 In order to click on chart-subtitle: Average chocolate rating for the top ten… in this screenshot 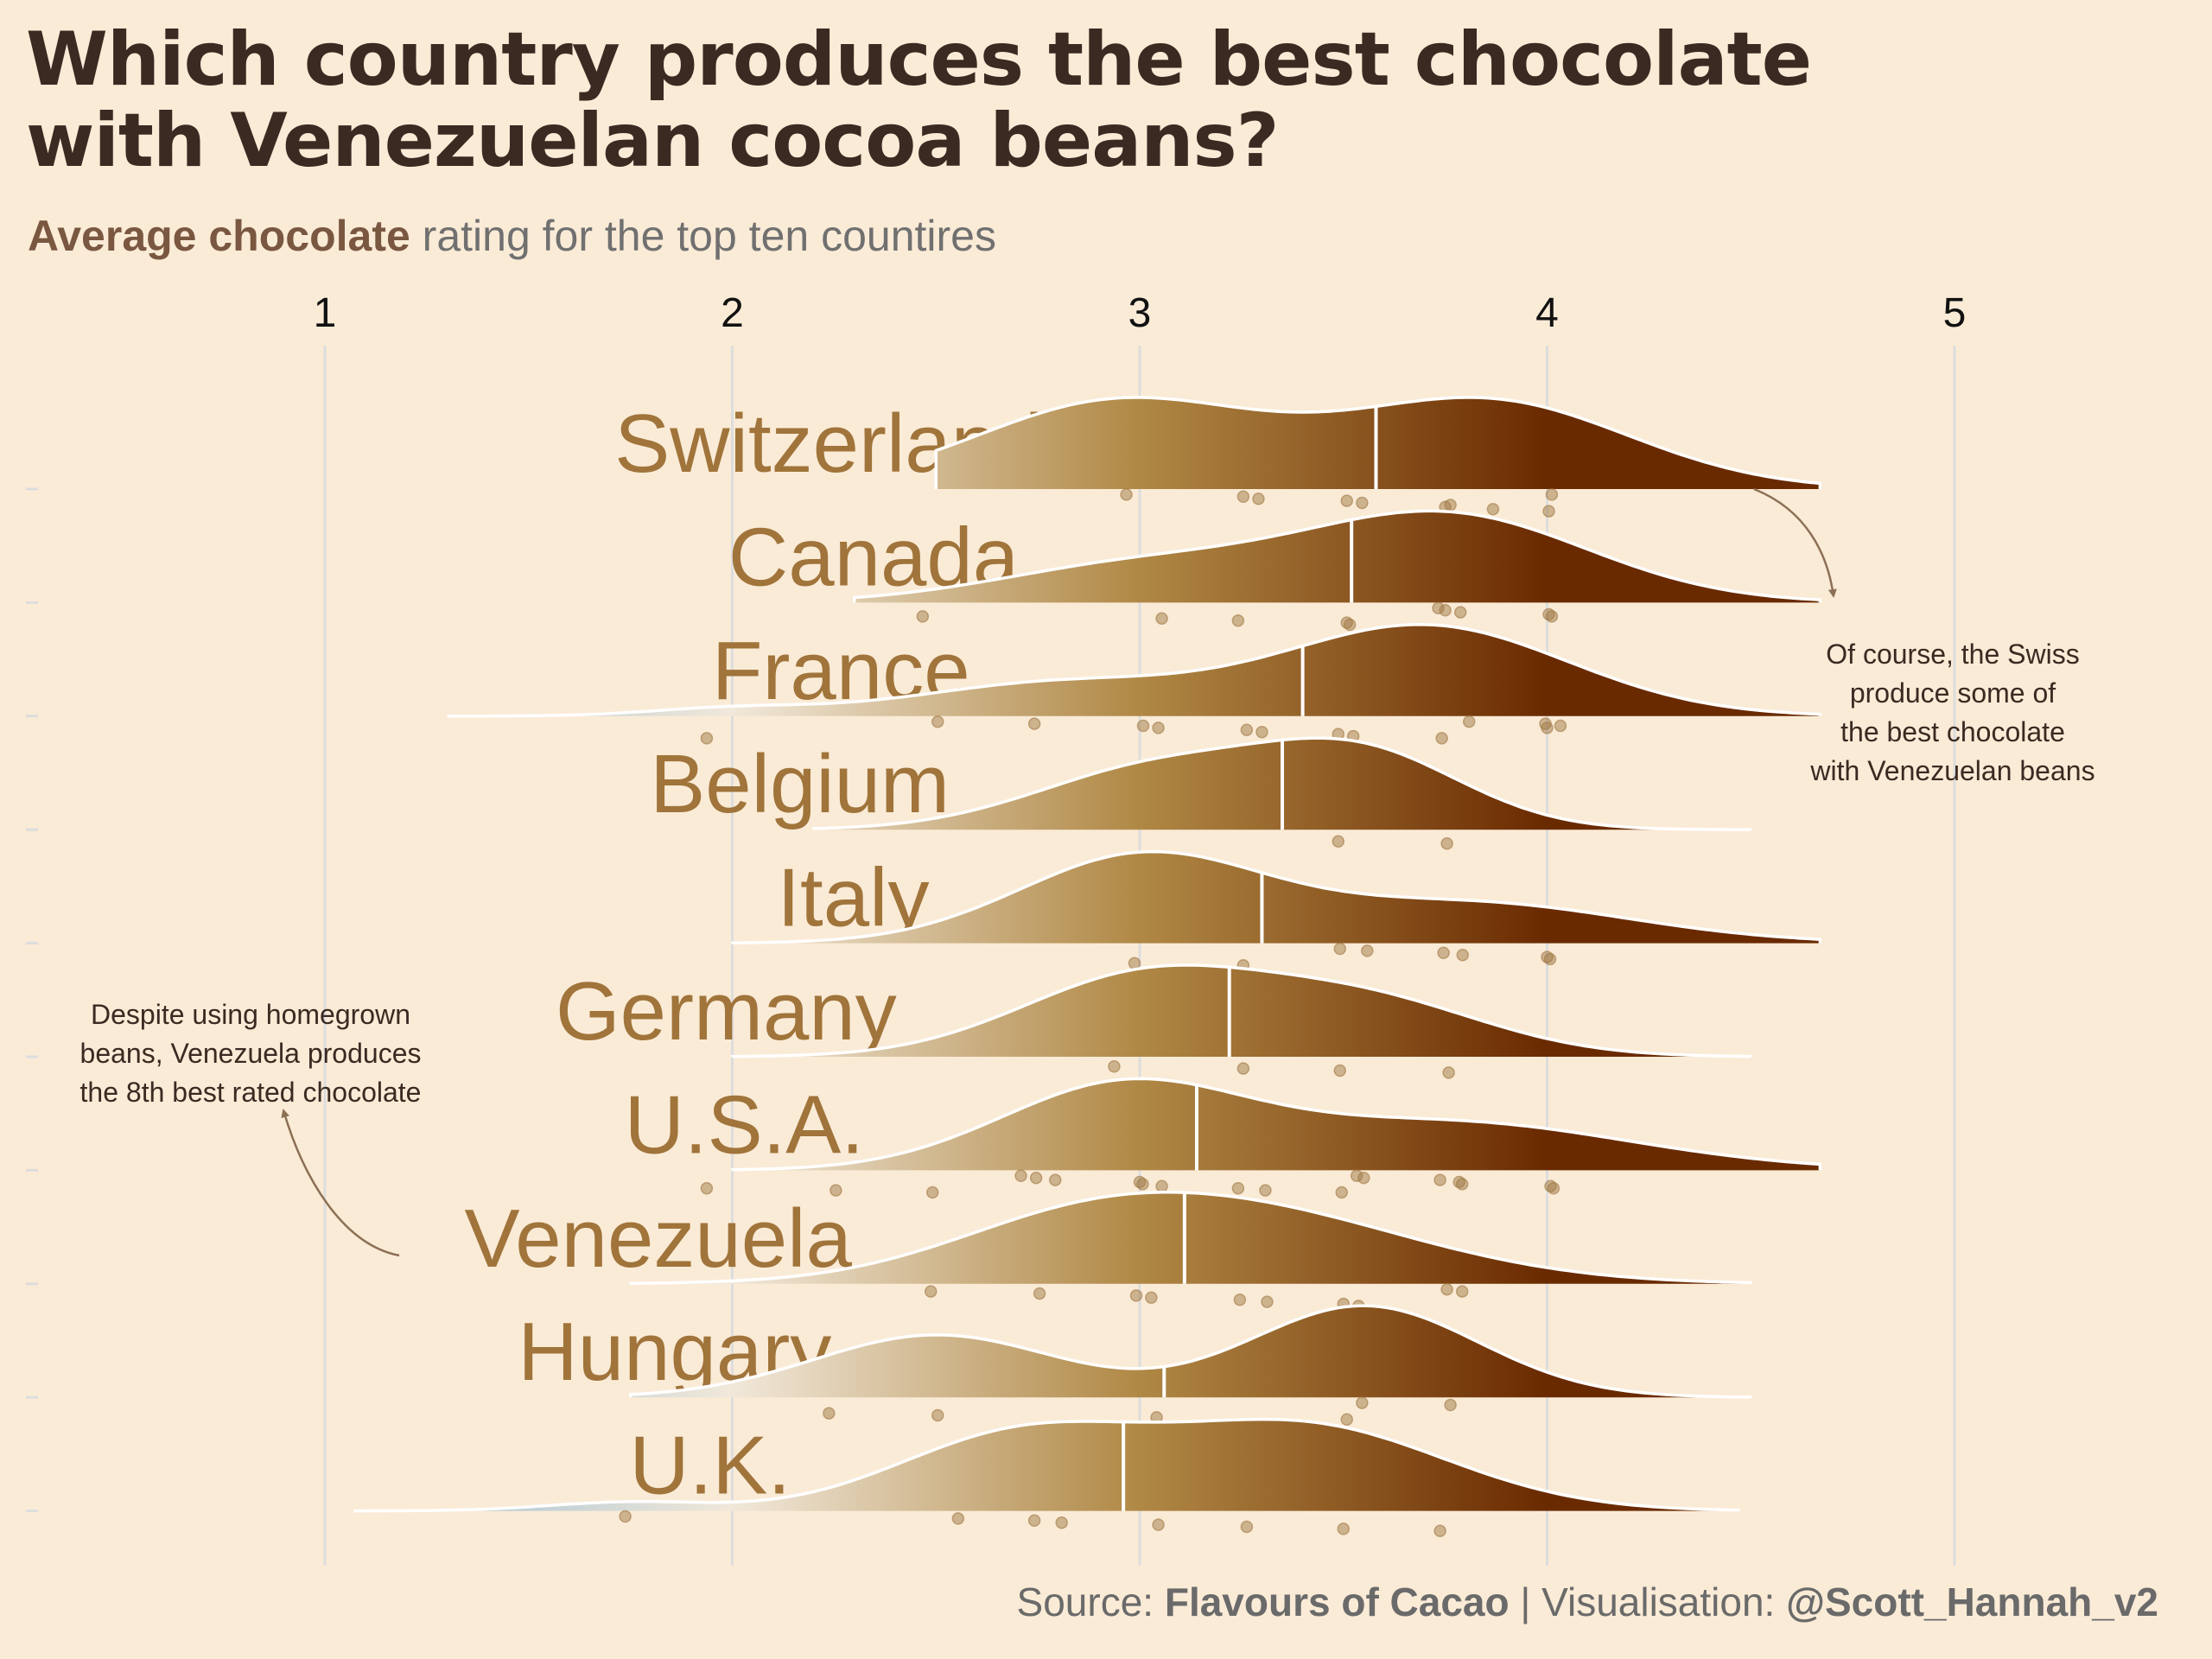, I will do `click(512, 236)`.